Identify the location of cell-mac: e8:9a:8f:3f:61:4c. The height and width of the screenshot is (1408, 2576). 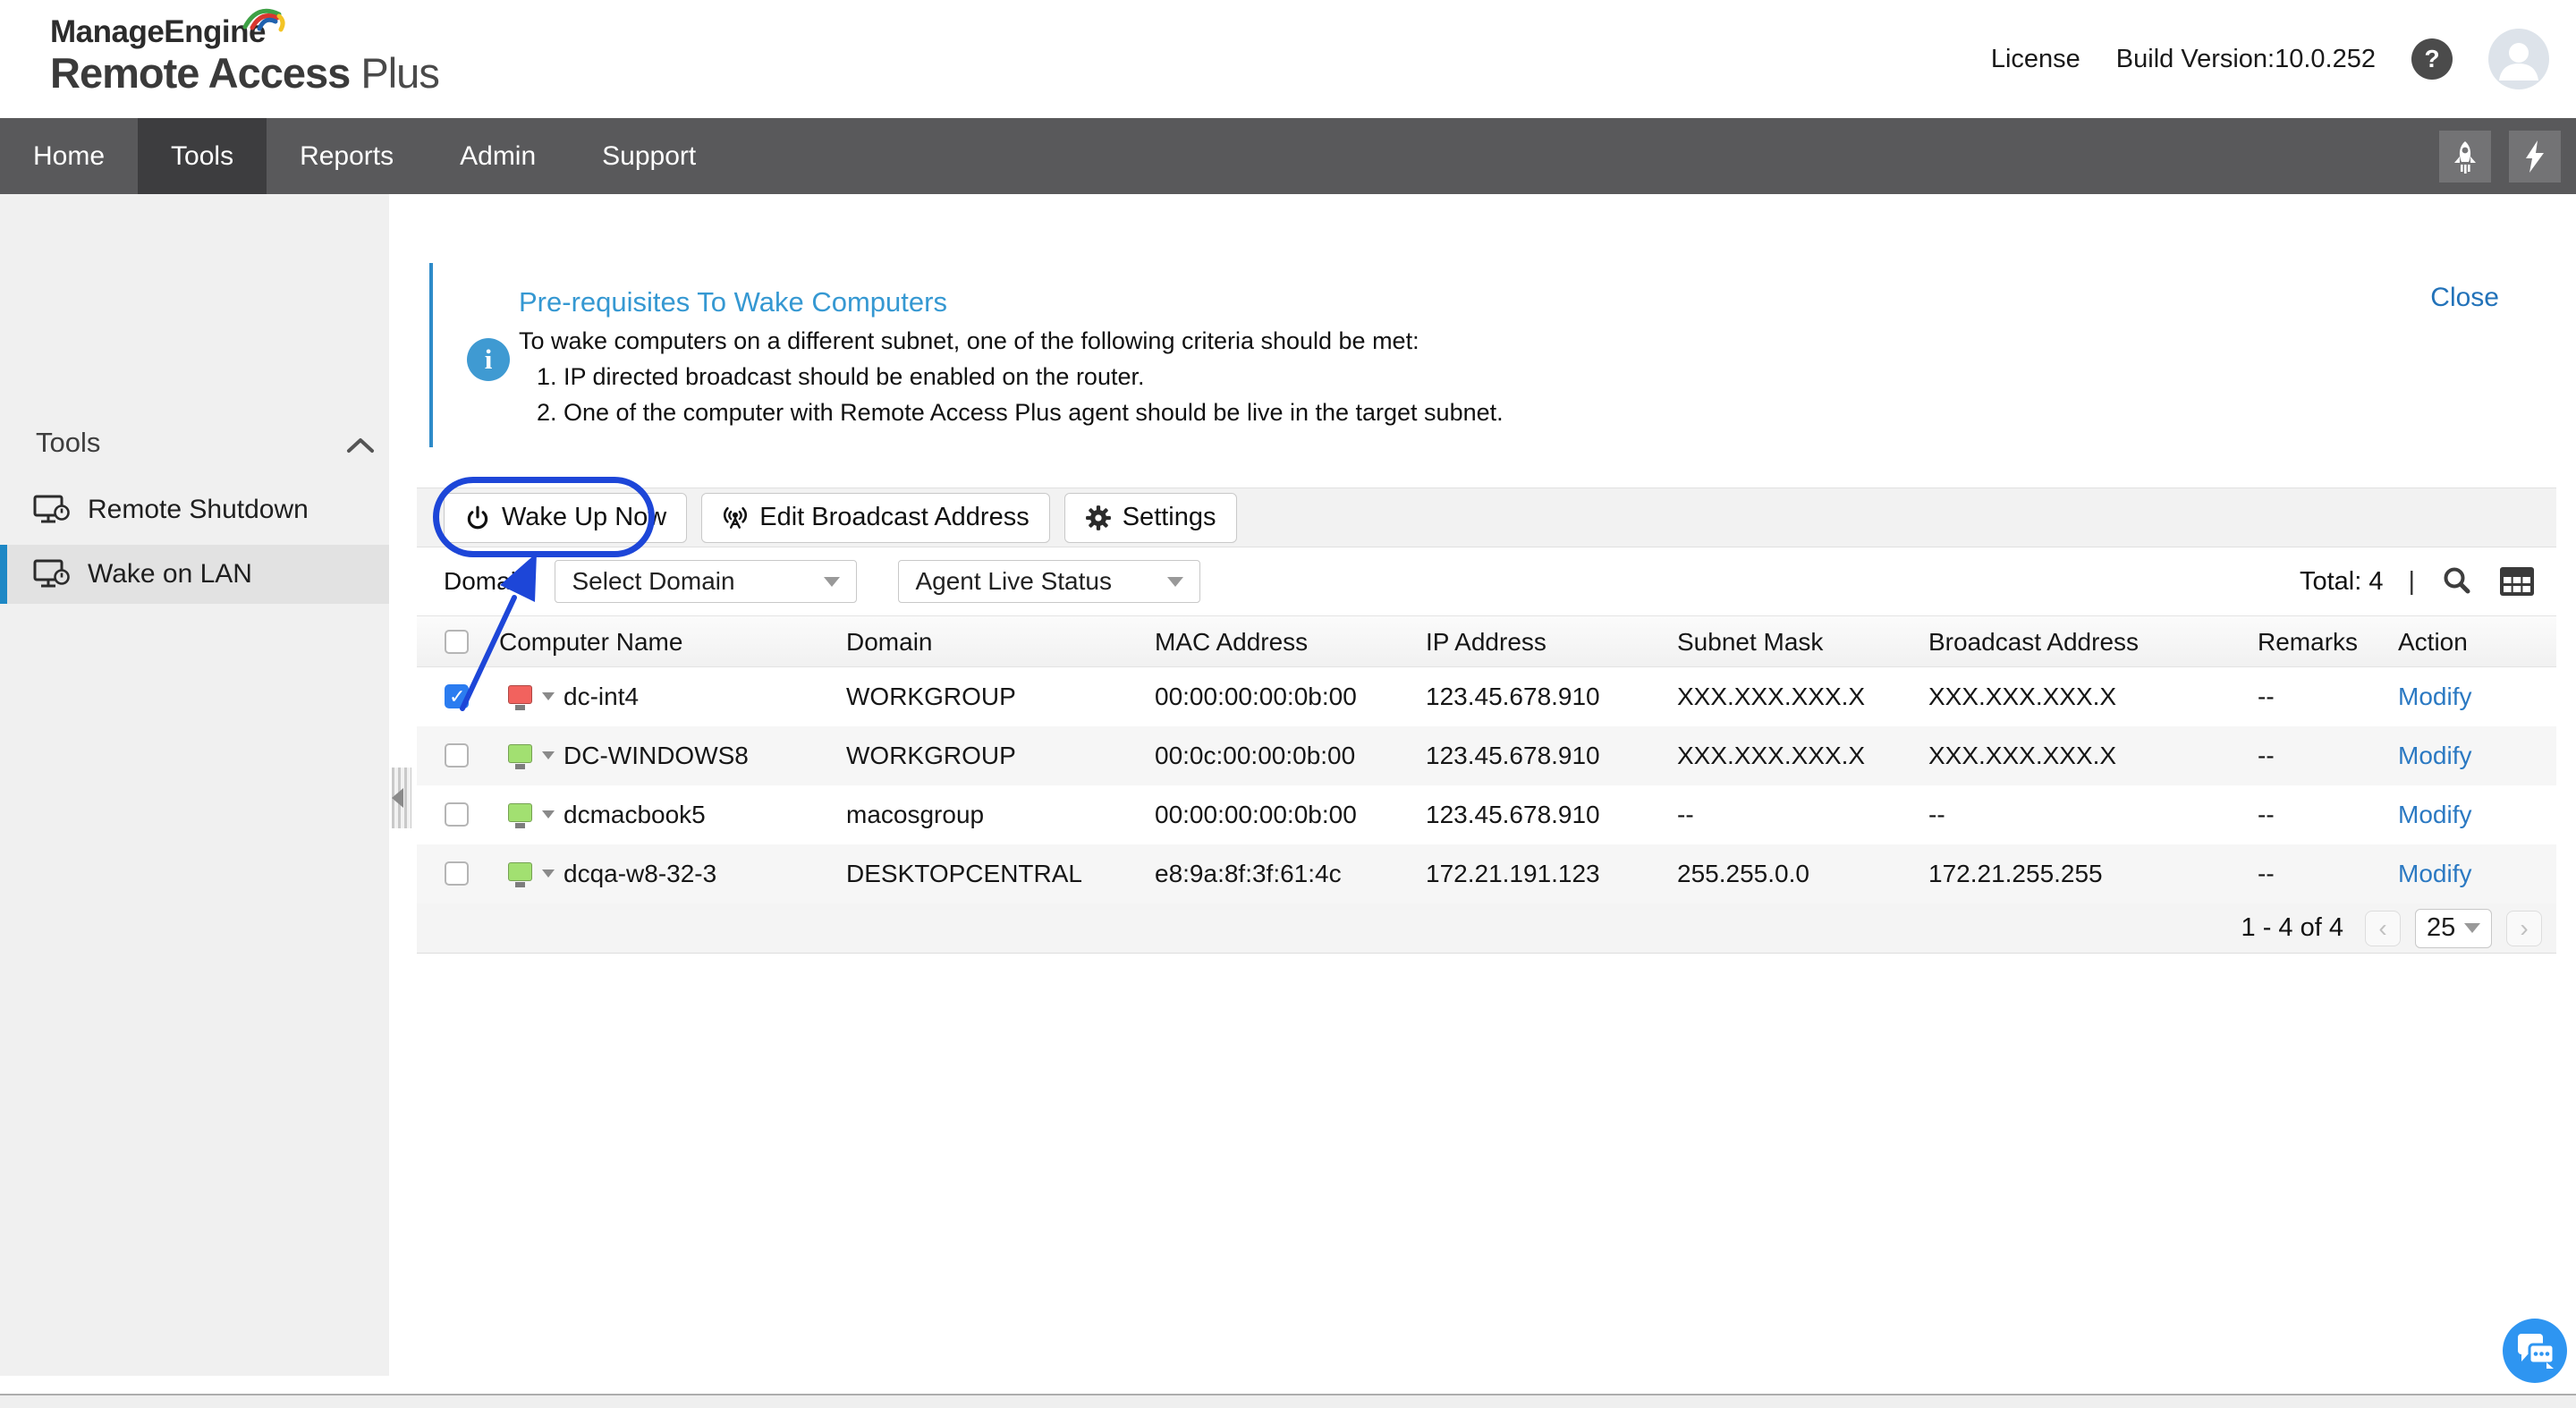
(1248, 873).